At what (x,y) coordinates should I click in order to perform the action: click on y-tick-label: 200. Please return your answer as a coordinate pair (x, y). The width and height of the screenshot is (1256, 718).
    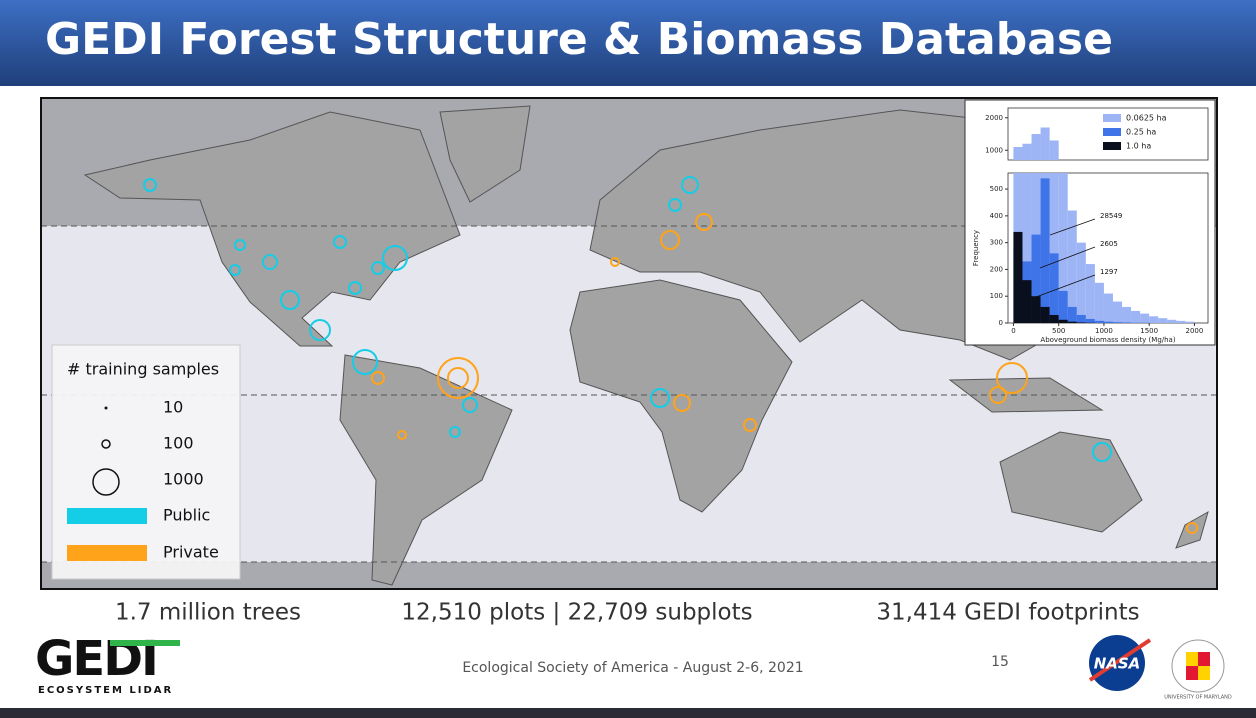
    Looking at the image, I should click on (996, 269).